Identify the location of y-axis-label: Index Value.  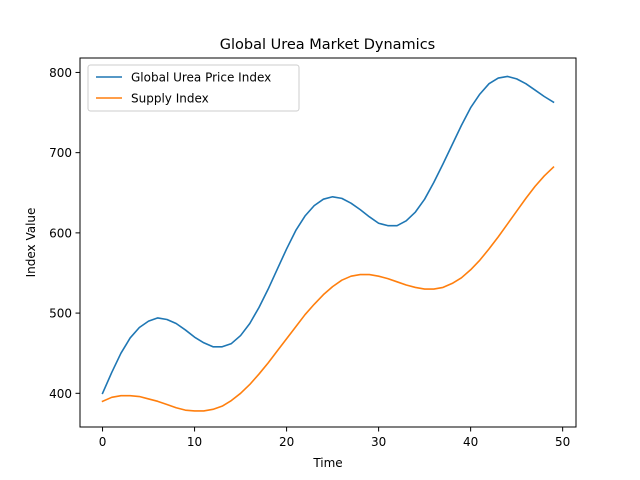
(31, 243).